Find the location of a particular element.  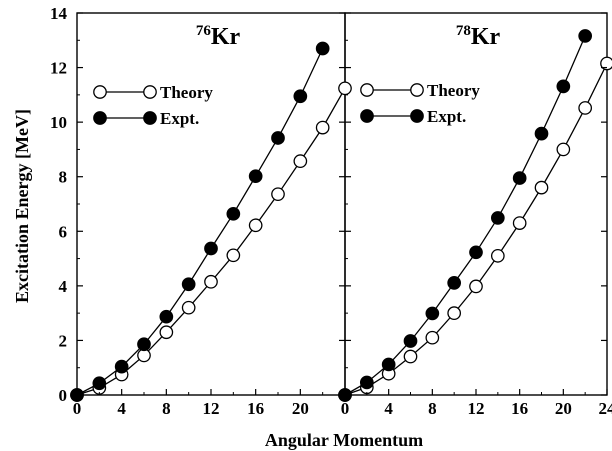

panel-title-2: 78Kr is located at coordinates (478, 36).